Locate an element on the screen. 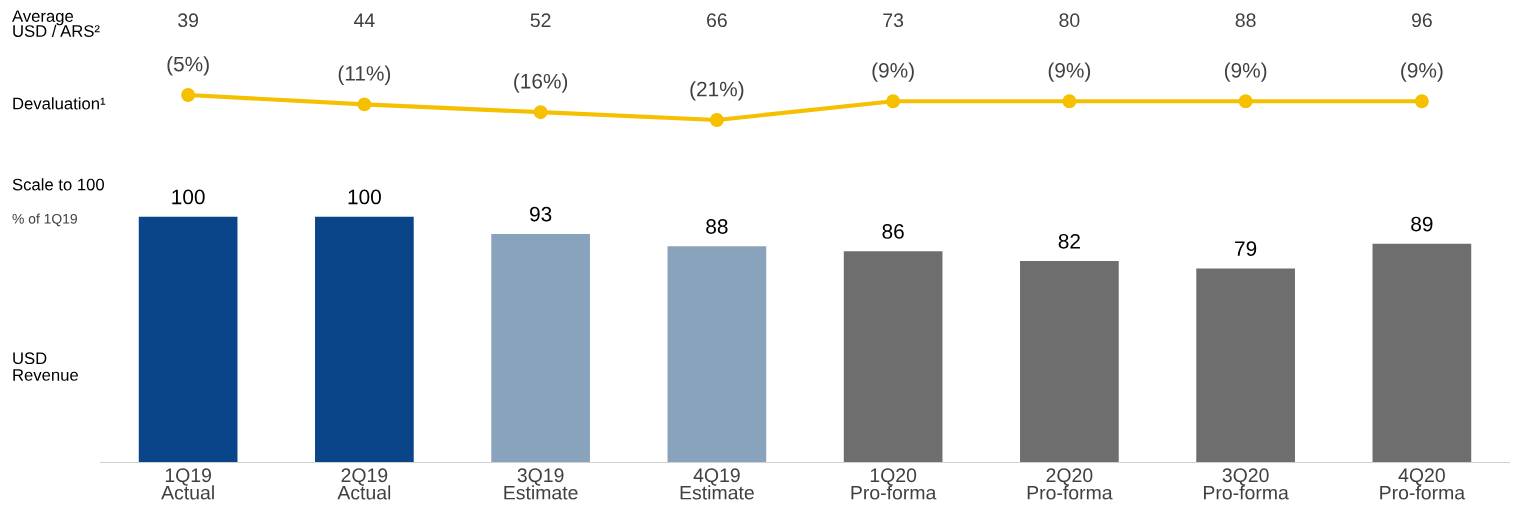  x-tick-label: 3Q19 Estimate is located at coordinates (541, 484).